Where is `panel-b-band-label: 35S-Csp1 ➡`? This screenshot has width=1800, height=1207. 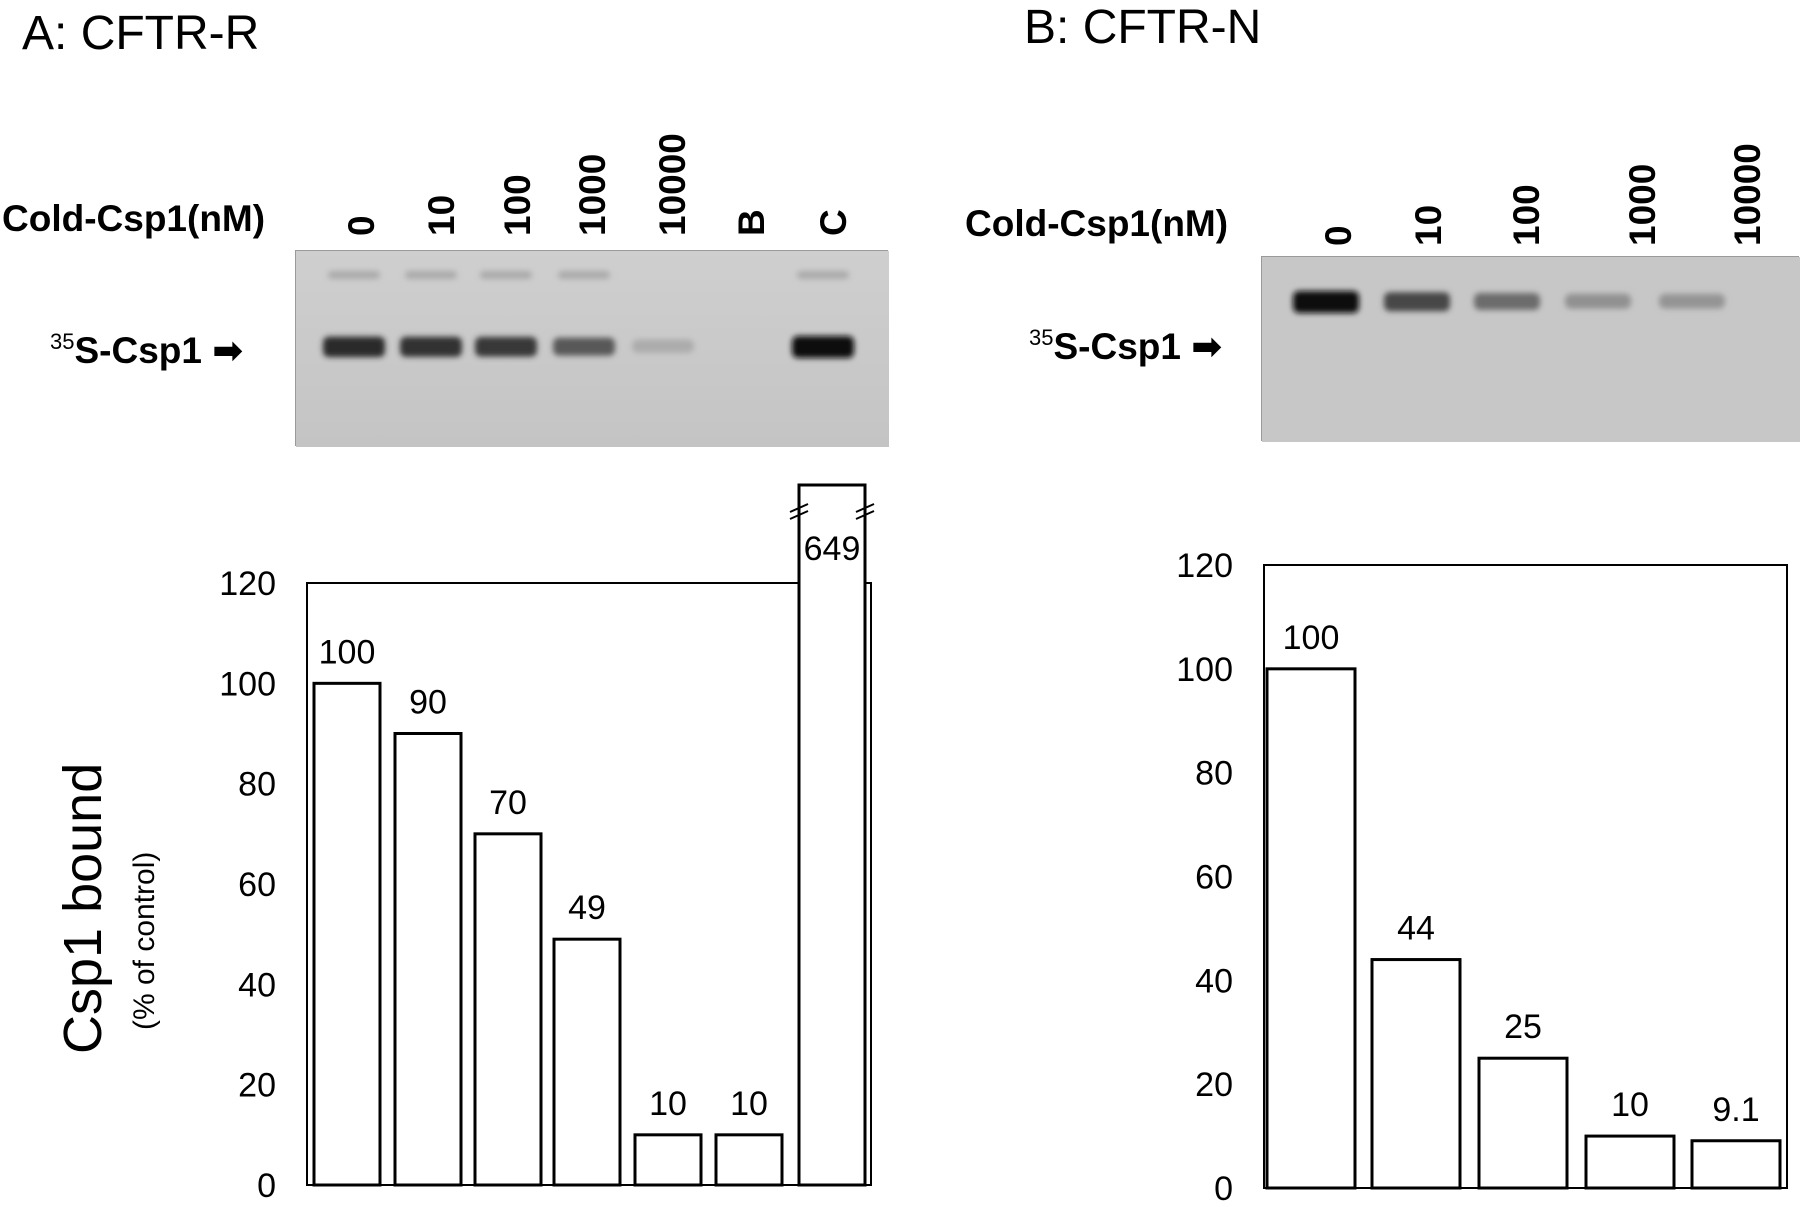
panel-b-band-label: 35S-Csp1 ➡ is located at coordinates (1125, 346).